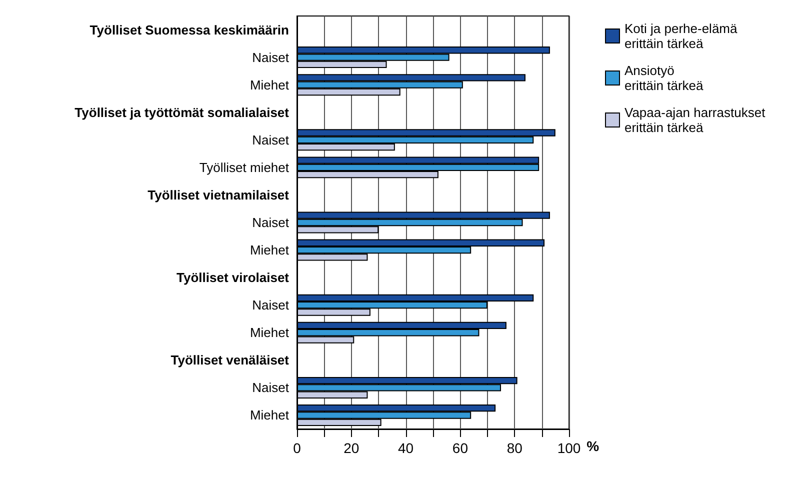  What do you see at coordinates (230, 360) in the screenshot?
I see `y-tick-label: Työlliset venäläiset` at bounding box center [230, 360].